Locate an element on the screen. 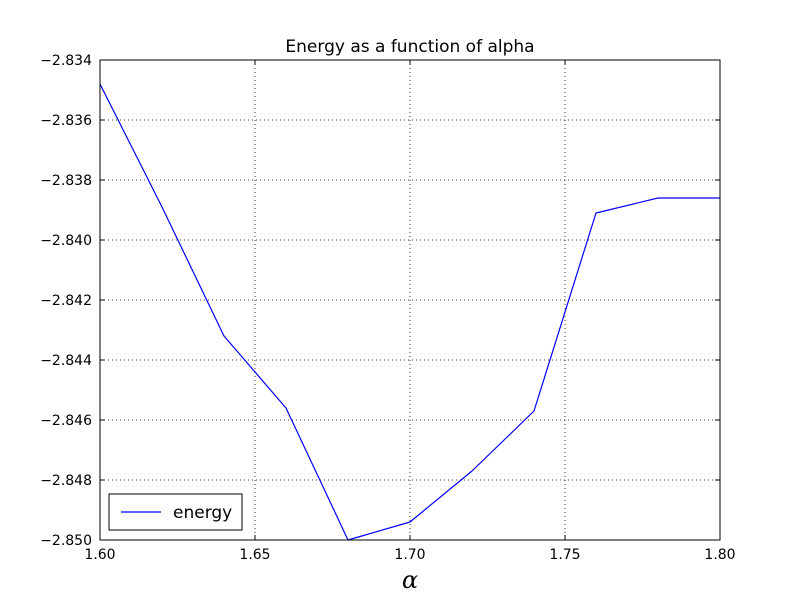 Image resolution: width=800 pixels, height=600 pixels. x-axis-label: α is located at coordinates (410, 580).